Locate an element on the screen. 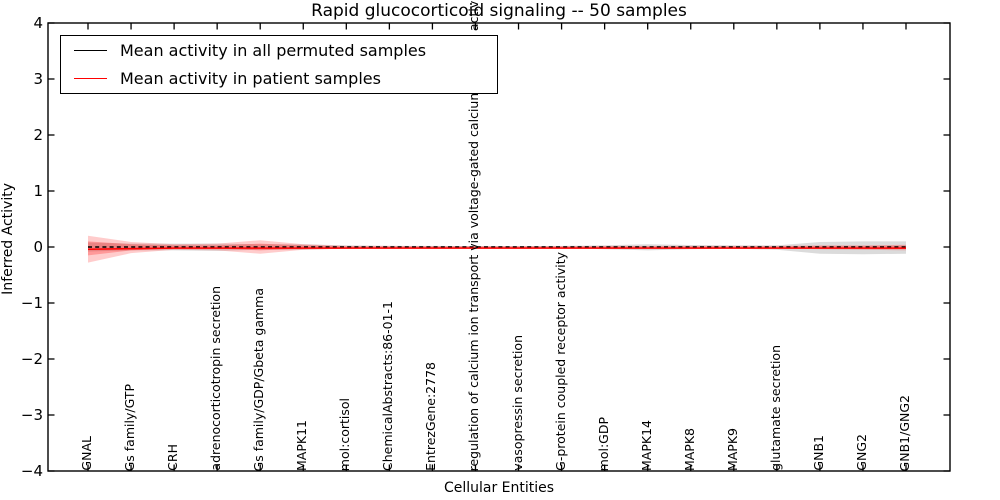 Image resolution: width=1000 pixels, height=500 pixels. x-tick-label: adrenocorticotropin secretion is located at coordinates (216, 378).